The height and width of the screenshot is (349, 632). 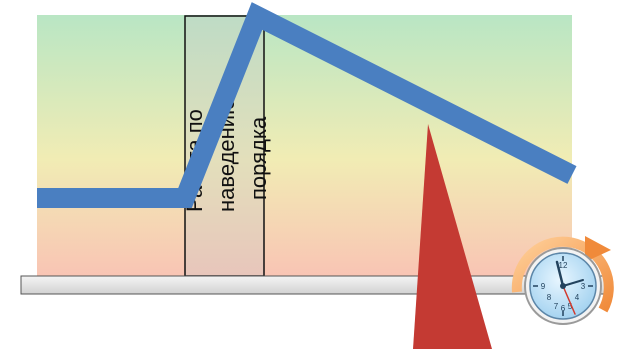 I want to click on svg-text: 9, so click(x=543, y=286).